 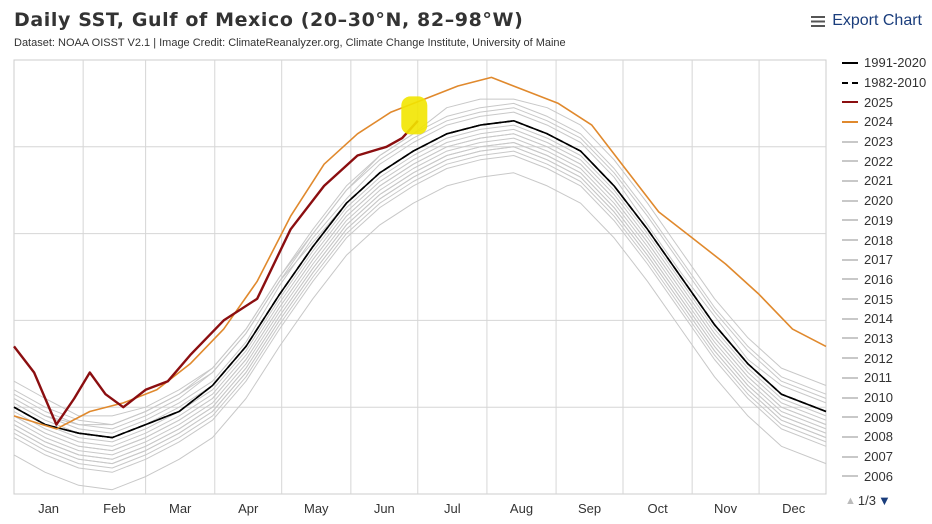 I want to click on x-tick-label-jan: Jan, so click(x=48, y=508).